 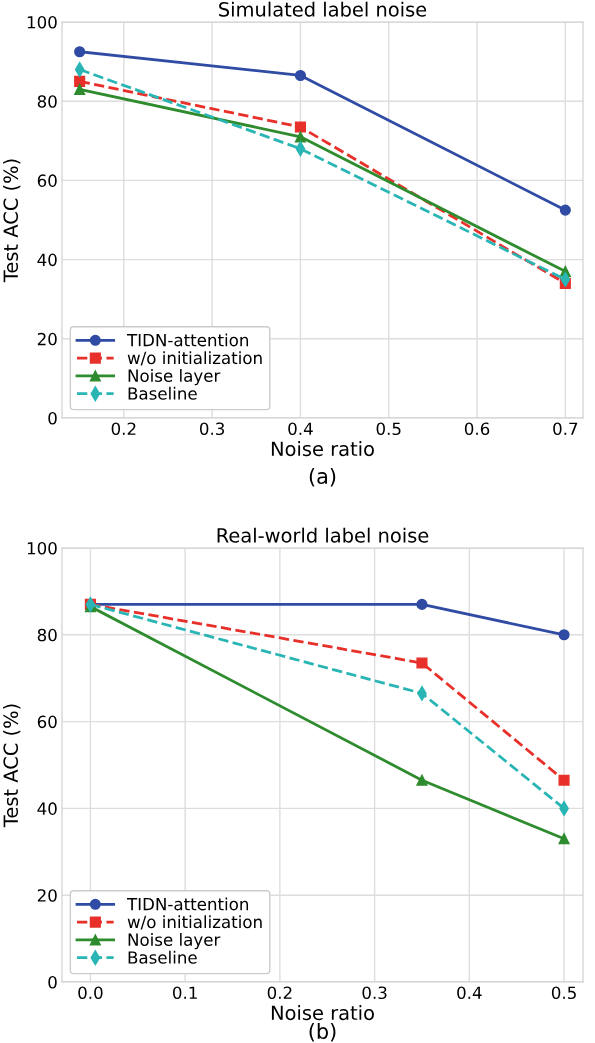 I want to click on x-tick-label: 0.6, so click(x=477, y=429).